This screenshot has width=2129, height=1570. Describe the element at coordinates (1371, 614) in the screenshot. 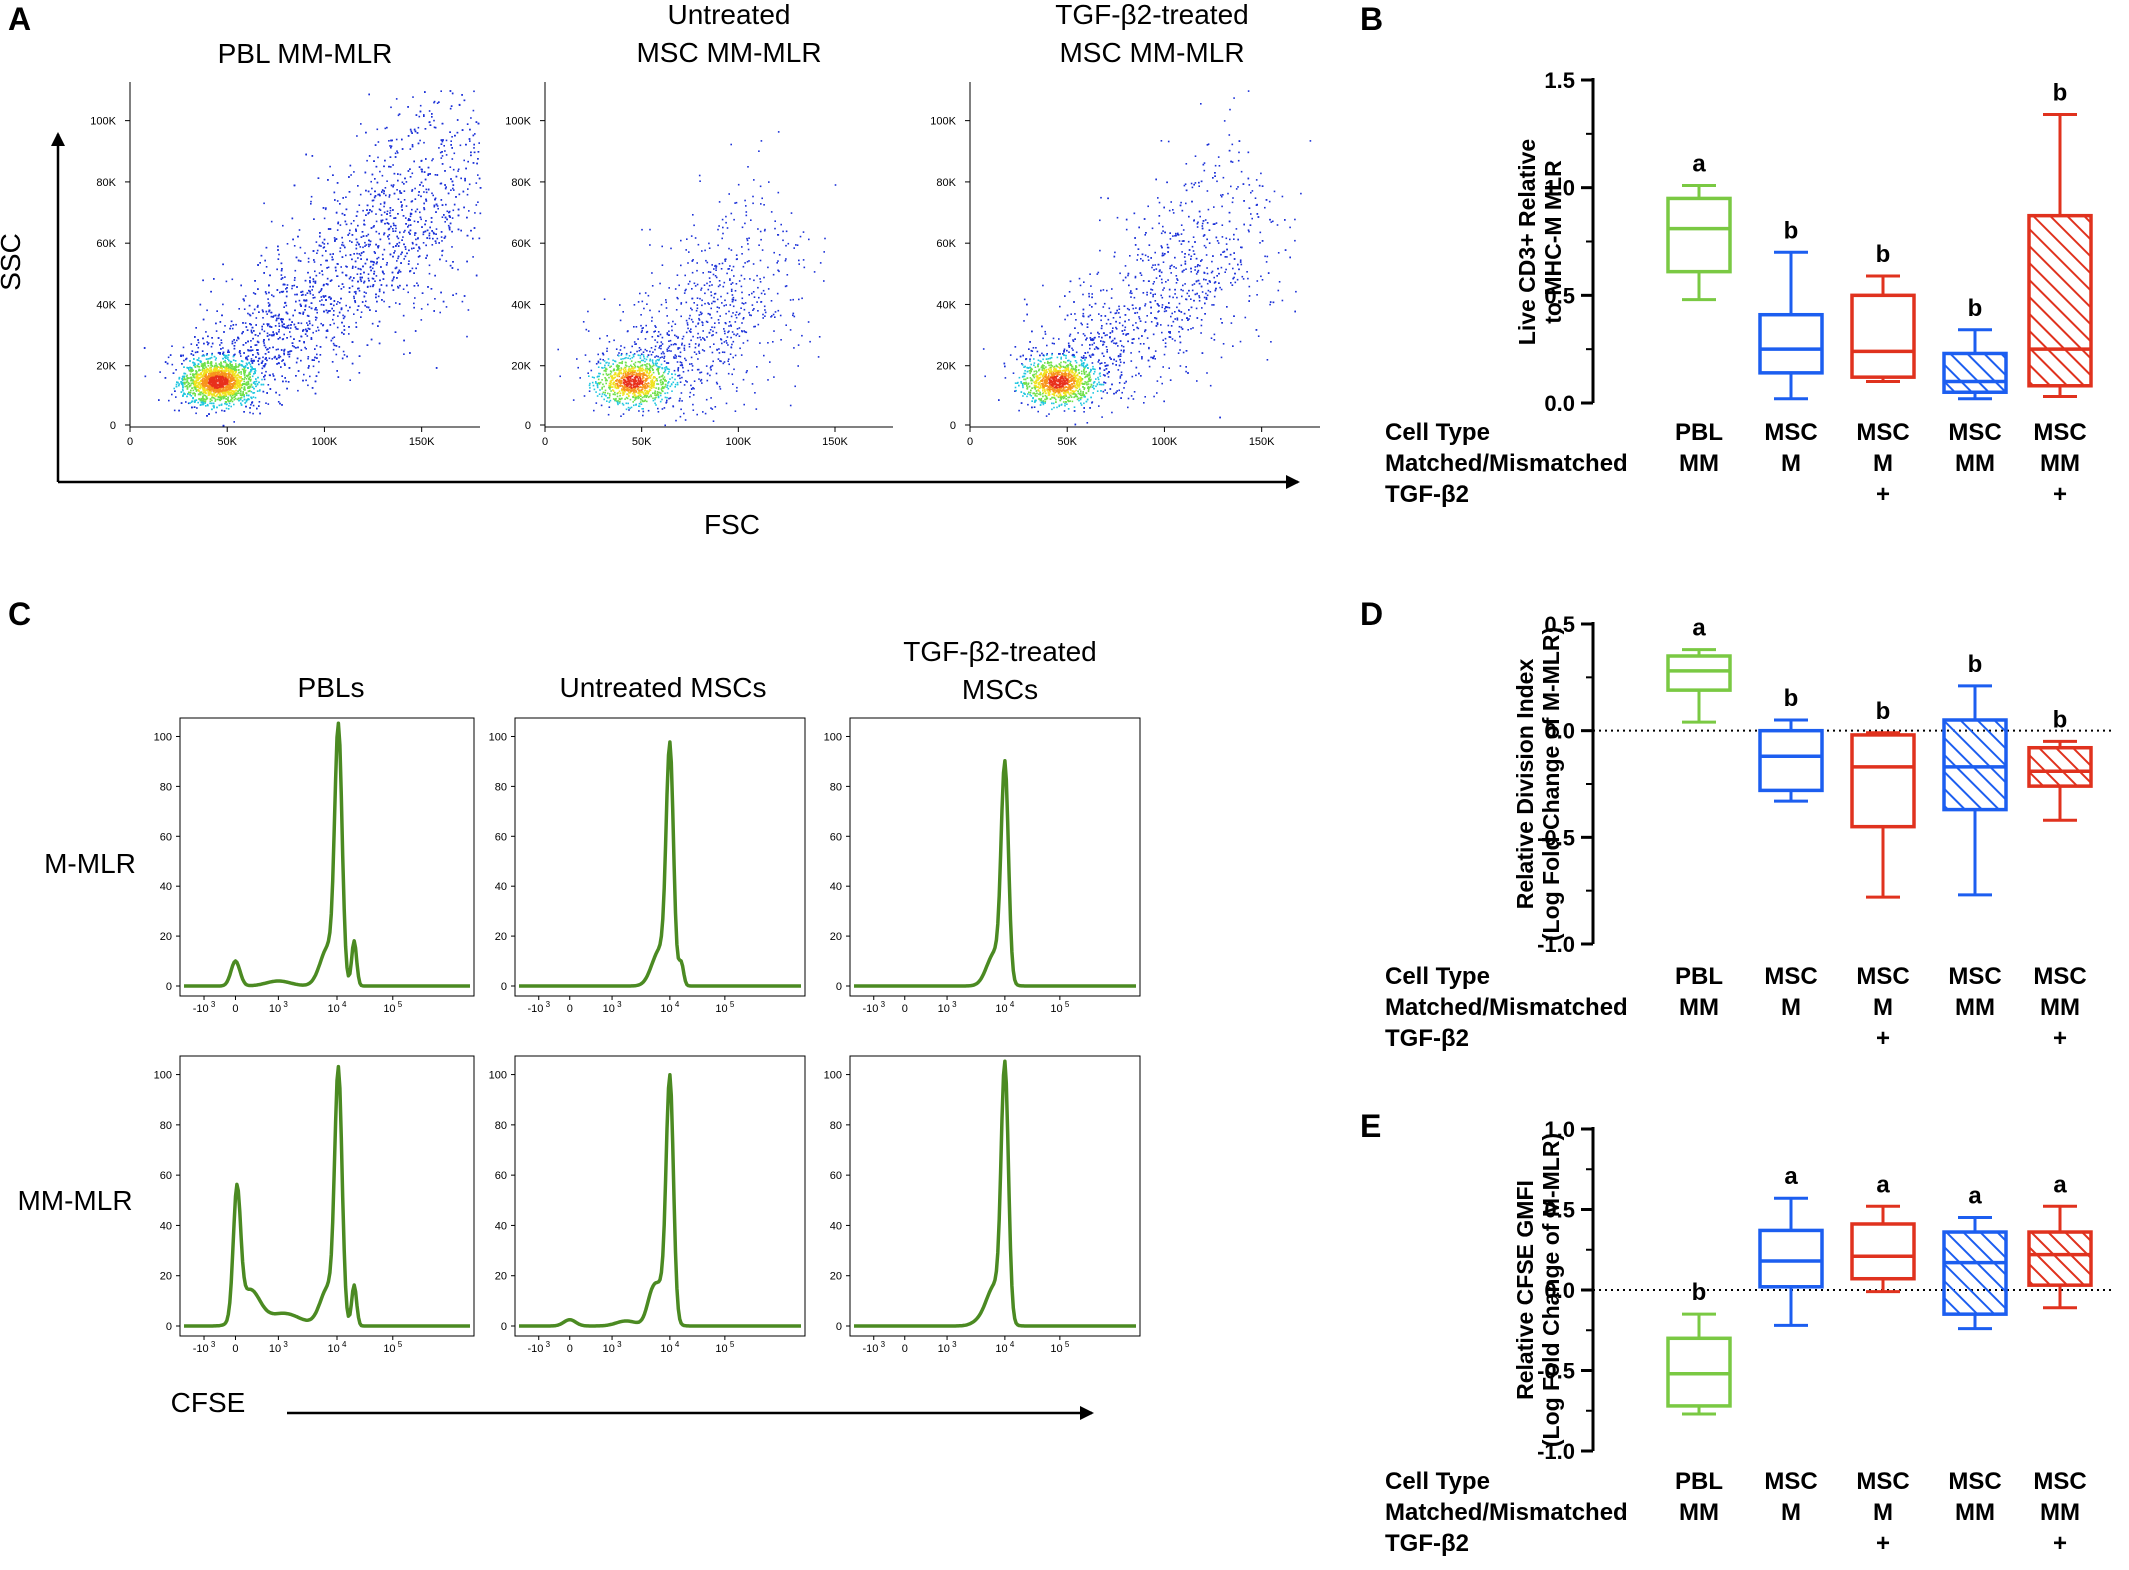

I see `panel-letter-d: D` at that location.